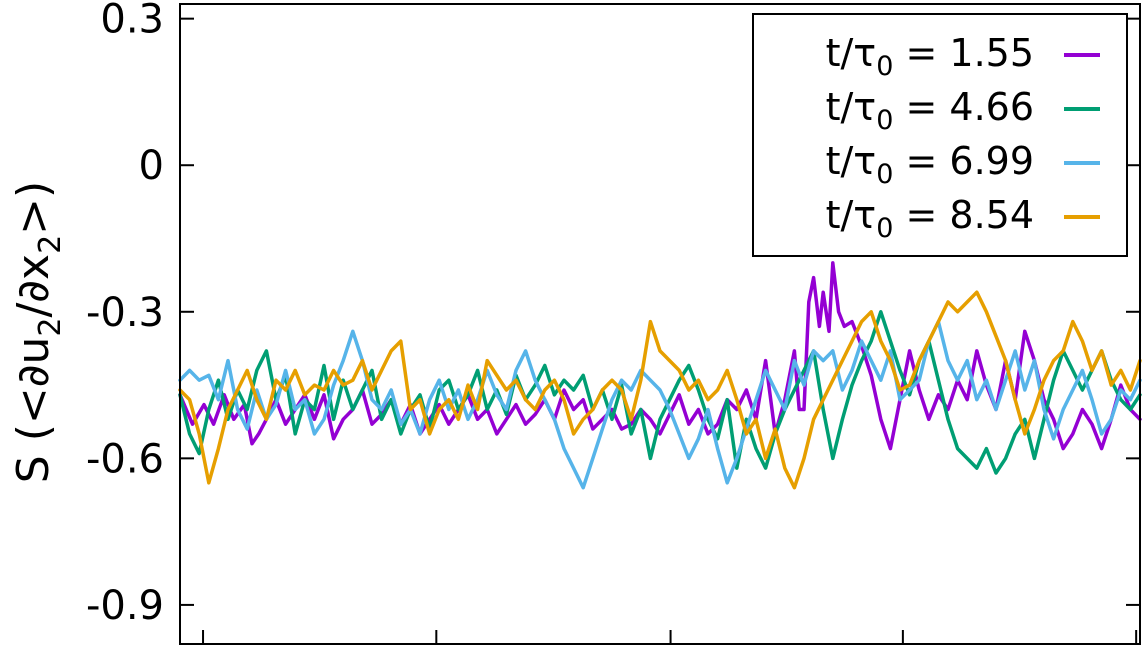  I want to click on y-tick-label: -0.6, so click(125, 459).